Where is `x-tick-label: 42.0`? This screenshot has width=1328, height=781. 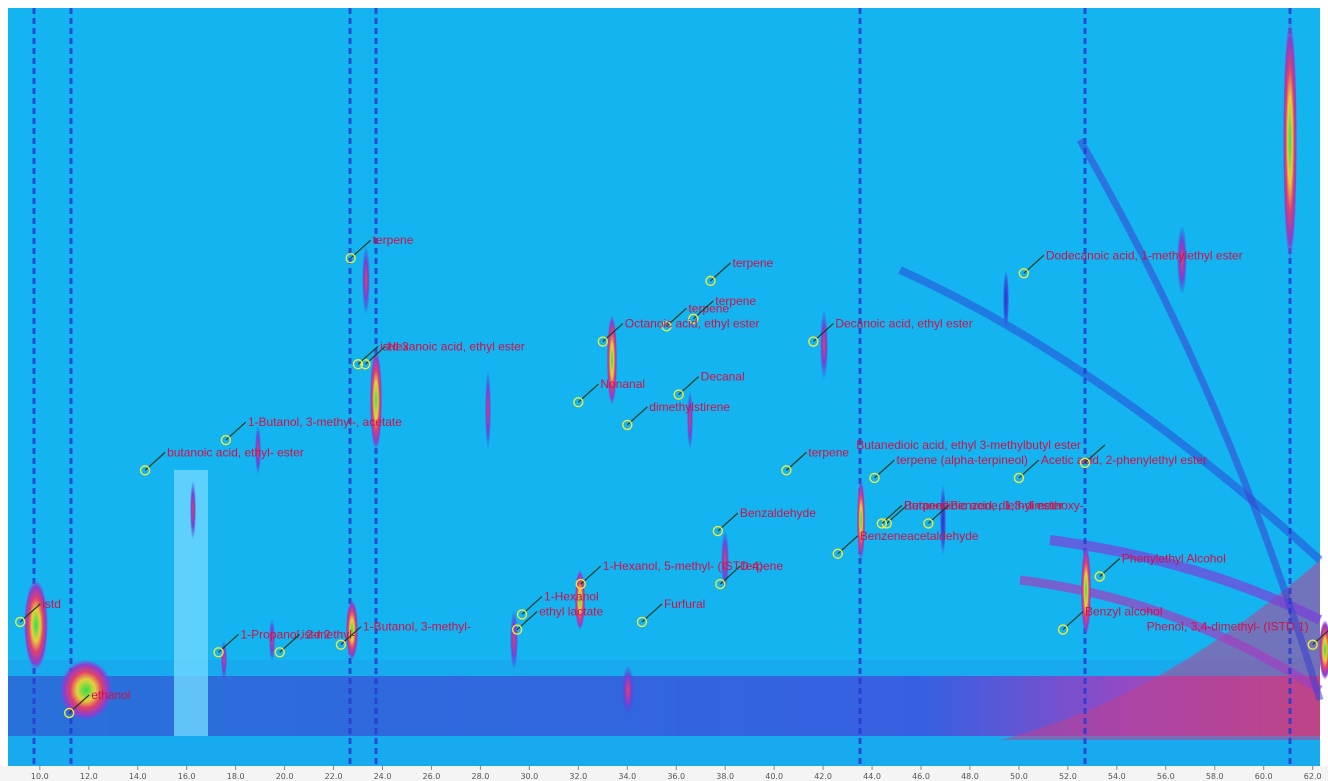 x-tick-label: 42.0 is located at coordinates (823, 776).